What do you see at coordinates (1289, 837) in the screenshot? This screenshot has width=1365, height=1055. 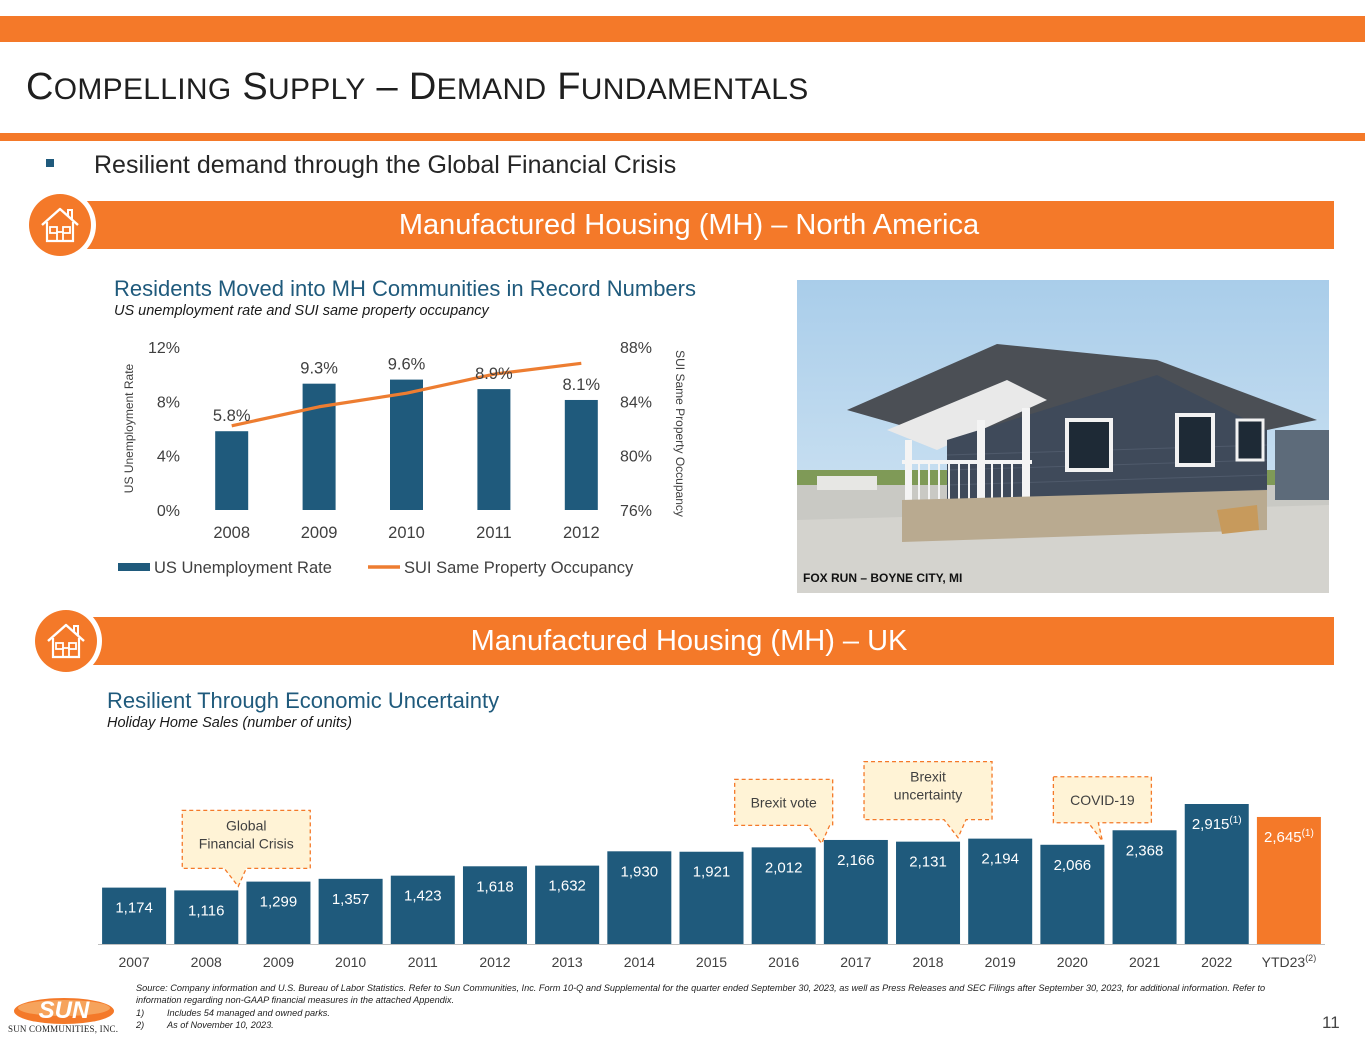 I see `bar-data-label: 2,645(1)` at bounding box center [1289, 837].